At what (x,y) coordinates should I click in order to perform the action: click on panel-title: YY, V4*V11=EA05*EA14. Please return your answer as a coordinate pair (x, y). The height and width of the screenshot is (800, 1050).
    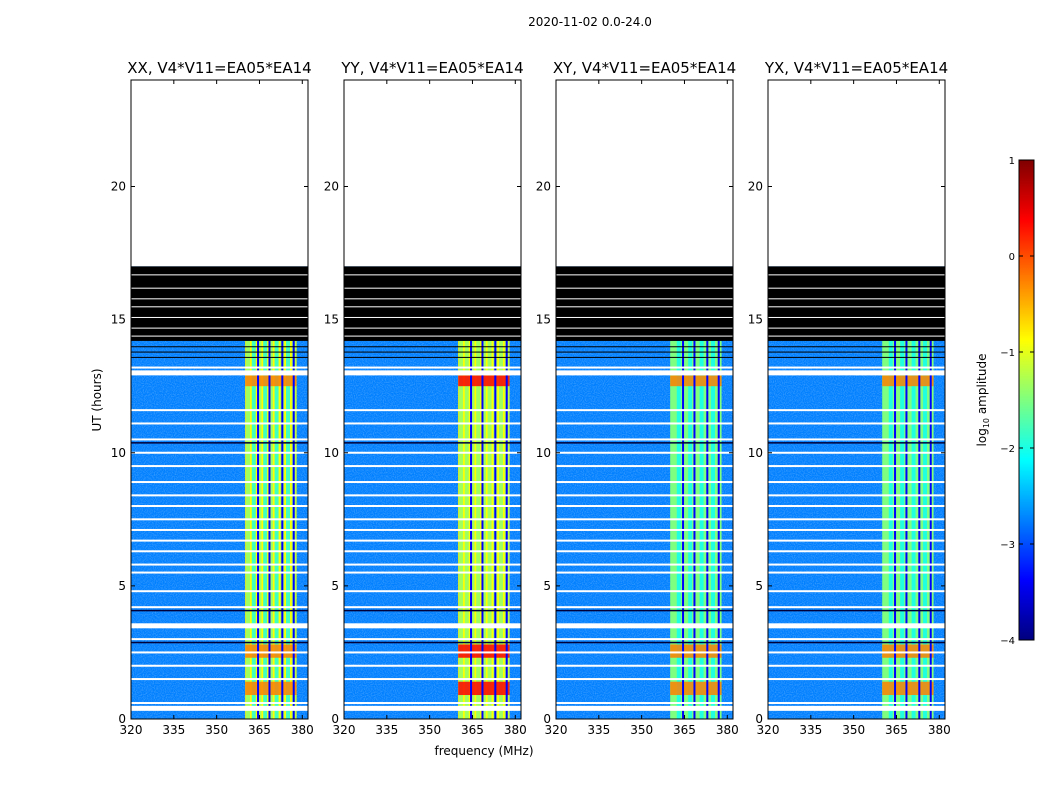
    Looking at the image, I should click on (431, 68).